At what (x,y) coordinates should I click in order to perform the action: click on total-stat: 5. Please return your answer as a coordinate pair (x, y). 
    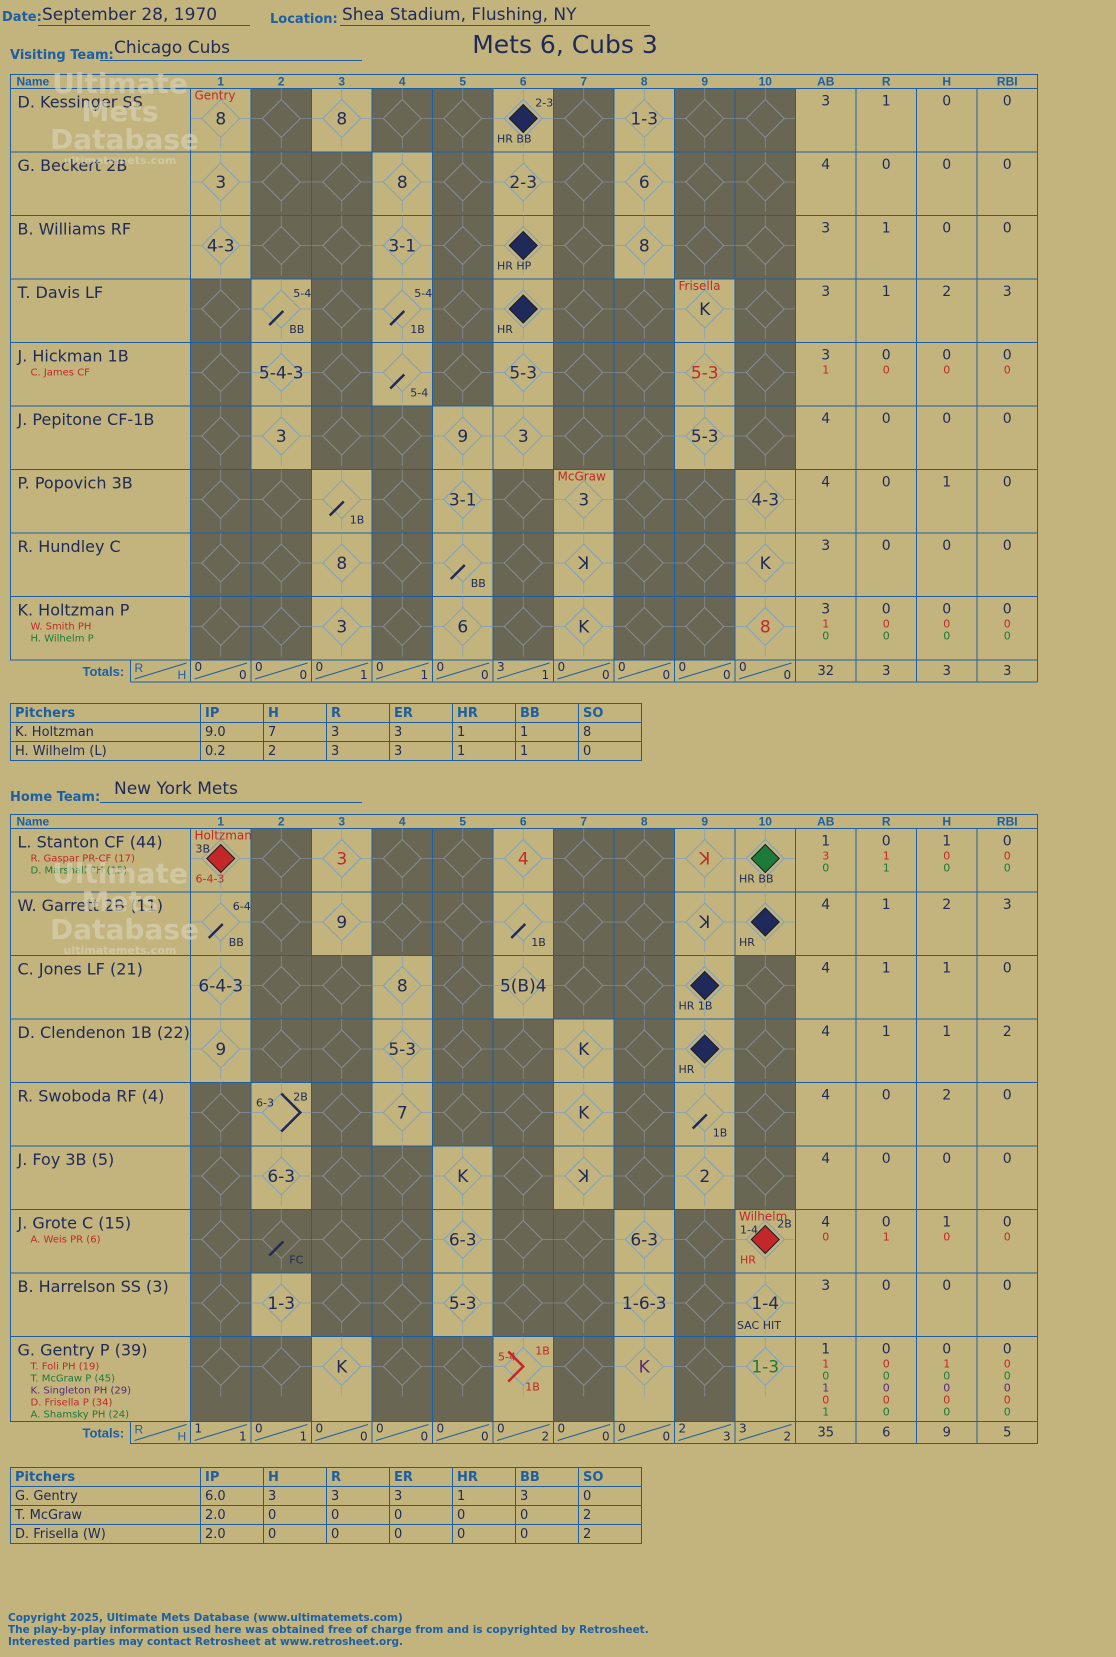
    Looking at the image, I should click on (1007, 1433).